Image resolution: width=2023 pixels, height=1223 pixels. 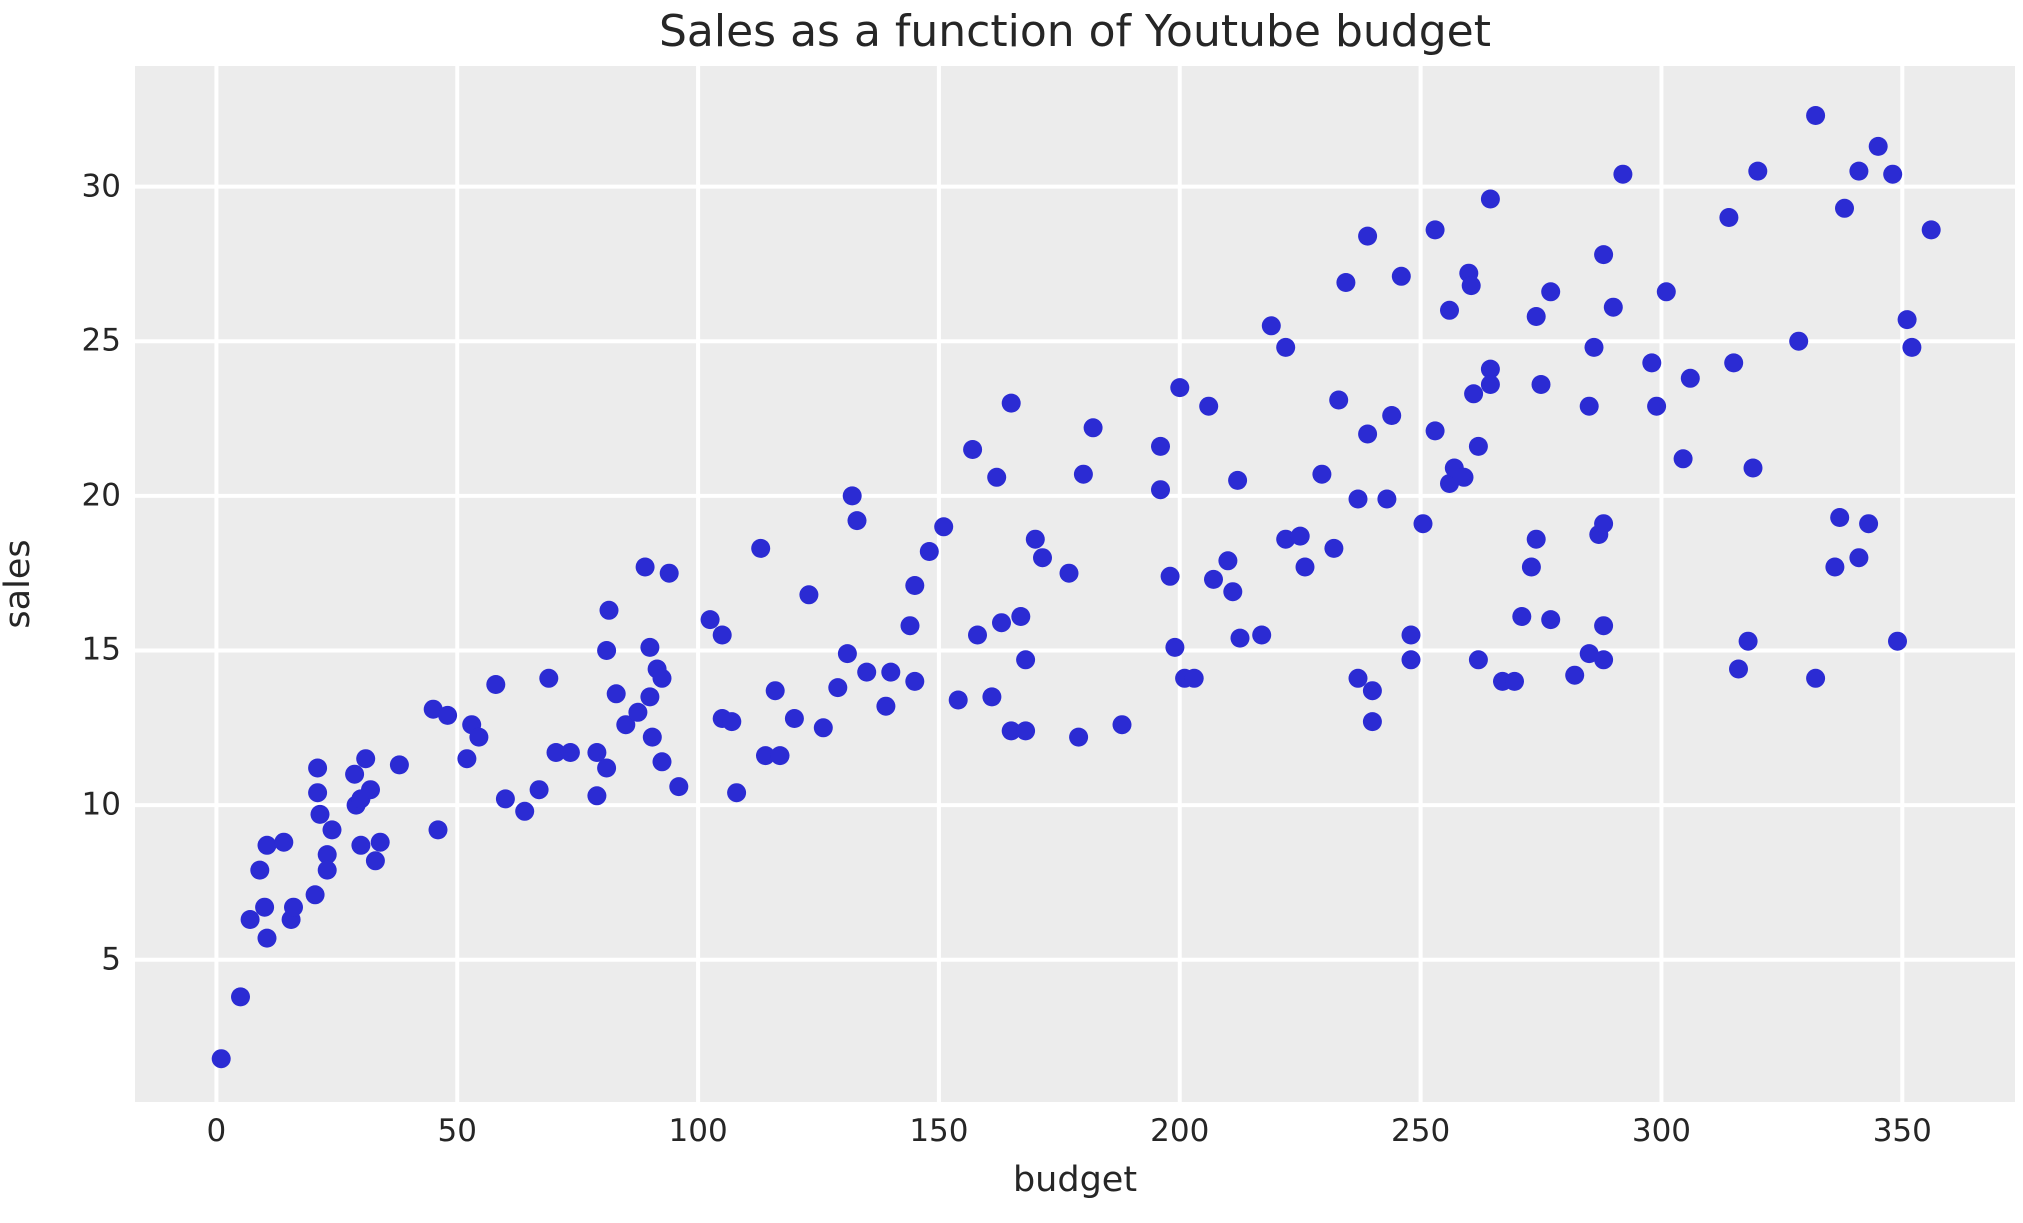 What do you see at coordinates (1421, 1131) in the screenshot?
I see `x-tick-label: 250` at bounding box center [1421, 1131].